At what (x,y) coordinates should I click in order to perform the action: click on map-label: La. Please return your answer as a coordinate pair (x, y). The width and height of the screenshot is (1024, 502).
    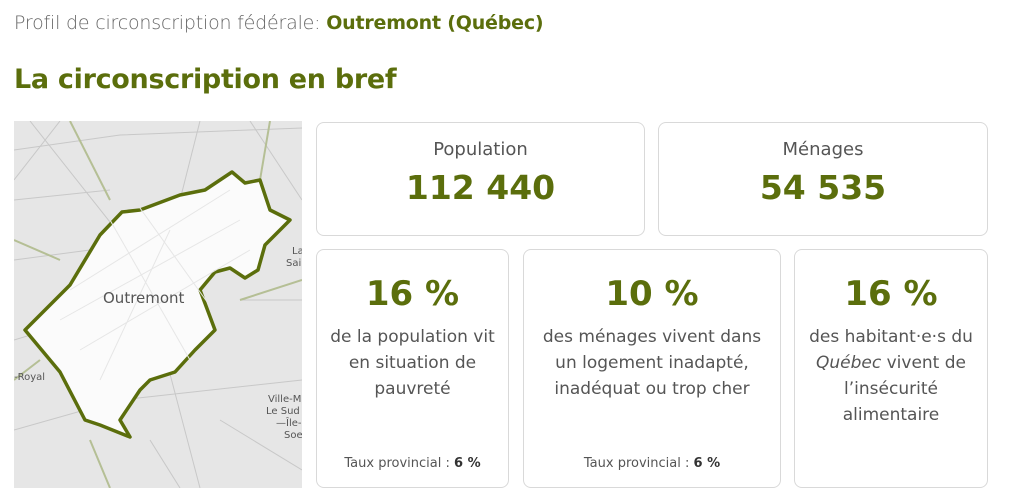
    Looking at the image, I should click on (297, 251).